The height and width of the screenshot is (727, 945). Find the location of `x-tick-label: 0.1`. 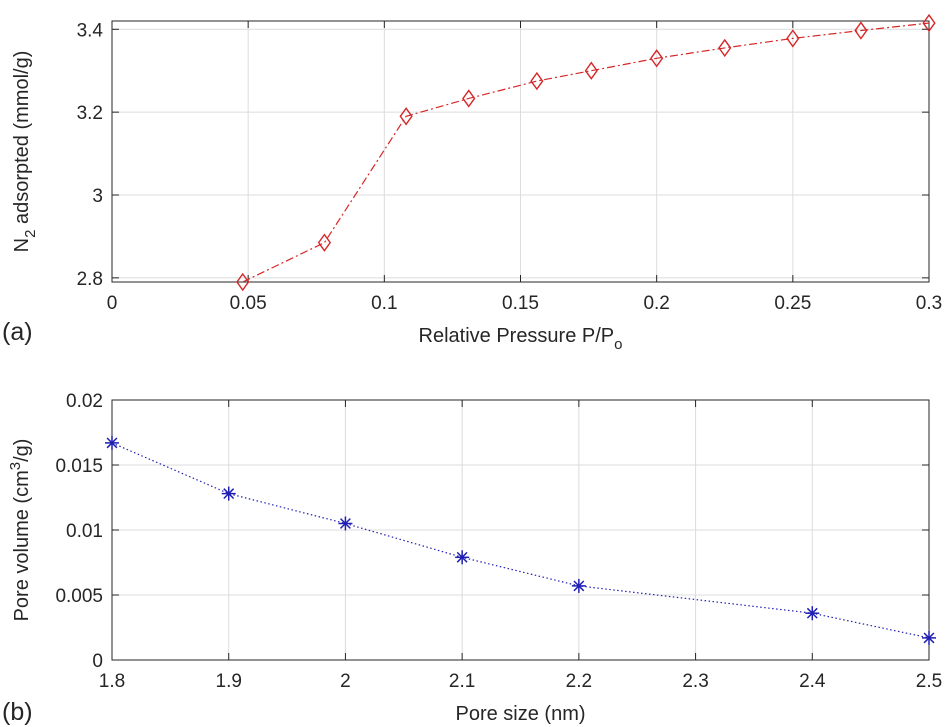

x-tick-label: 0.1 is located at coordinates (384, 303).